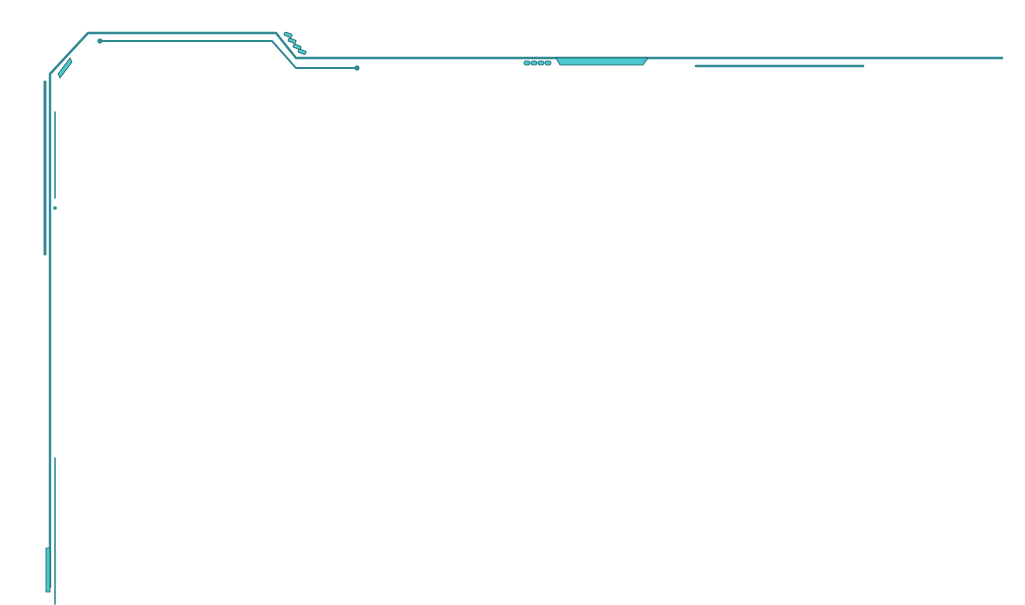 This screenshot has height=605, width=1025. I want to click on frame-inner-top-line, so click(228, 54).